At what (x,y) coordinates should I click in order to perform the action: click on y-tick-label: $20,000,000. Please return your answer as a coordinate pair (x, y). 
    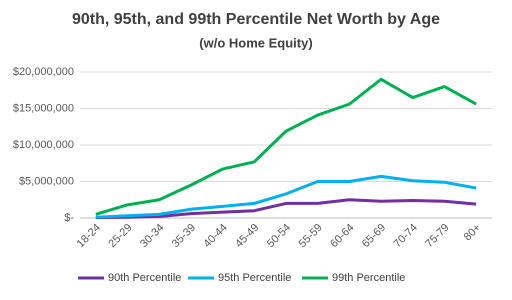
    Looking at the image, I should click on (43, 72).